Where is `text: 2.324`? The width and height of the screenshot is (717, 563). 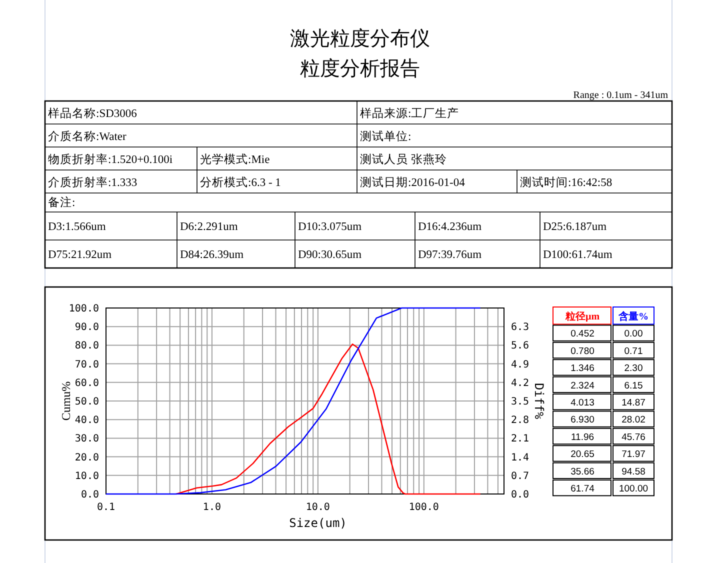 text: 2.324 is located at coordinates (582, 386).